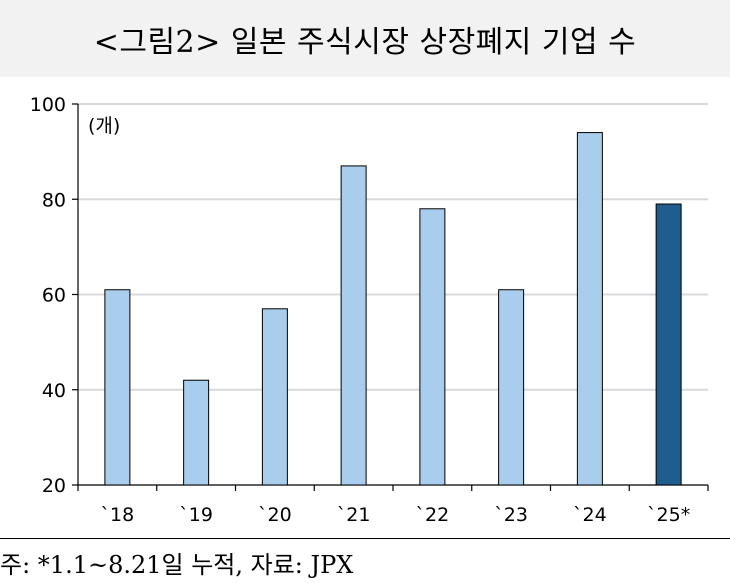  What do you see at coordinates (54, 391) in the screenshot?
I see `y-tick-label: 40` at bounding box center [54, 391].